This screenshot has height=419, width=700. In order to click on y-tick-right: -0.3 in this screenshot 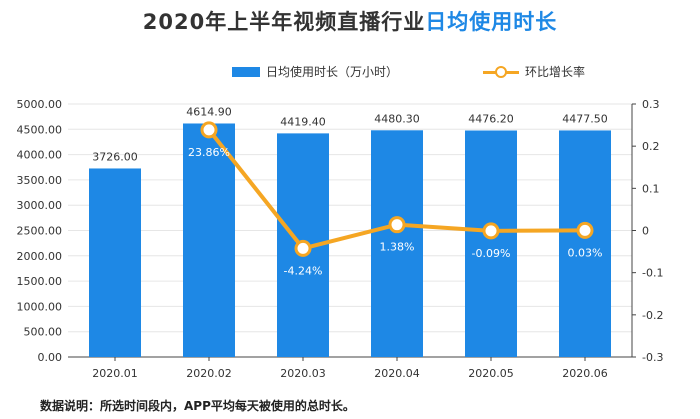, I will do `click(652, 357)`.